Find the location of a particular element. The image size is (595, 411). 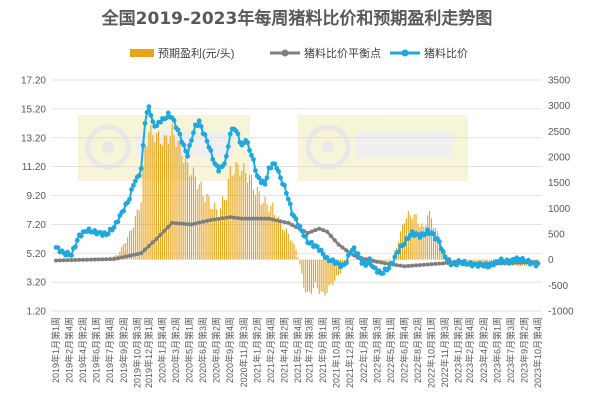

left-tick-label: 7.20 is located at coordinates (37, 225).